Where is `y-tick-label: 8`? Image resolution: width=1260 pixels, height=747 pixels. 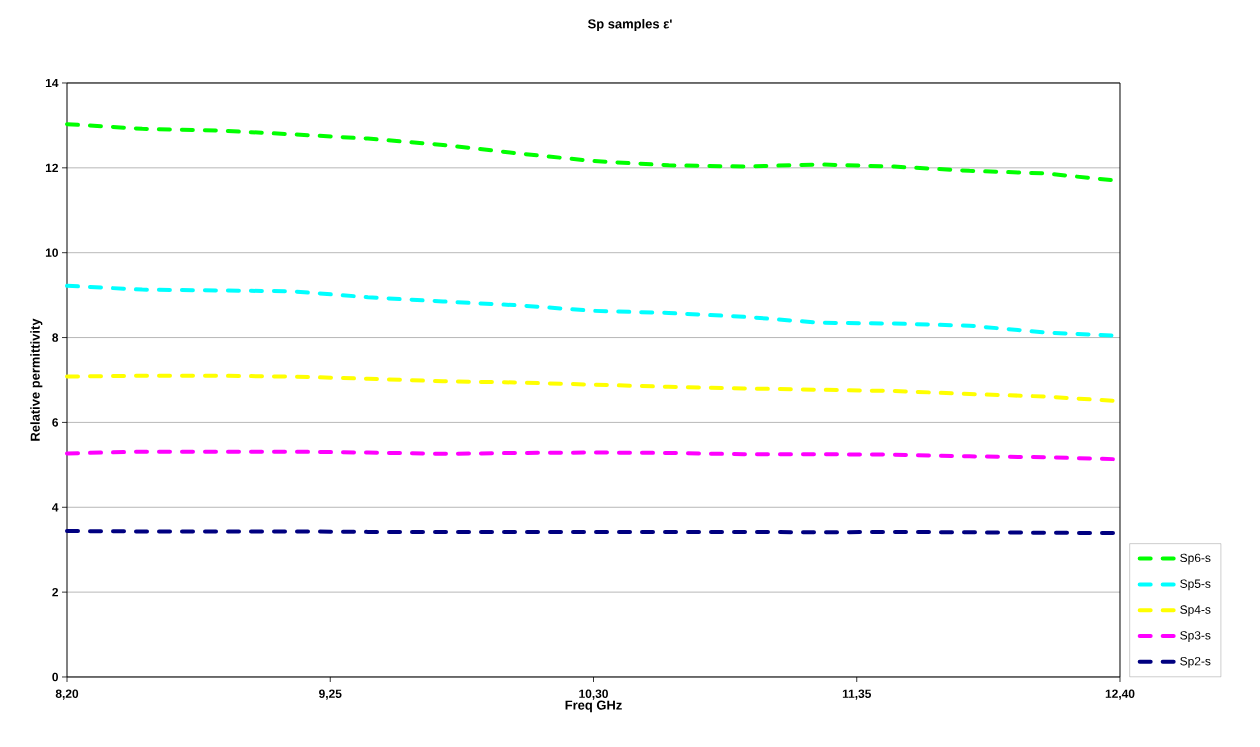 y-tick-label: 8 is located at coordinates (55, 337).